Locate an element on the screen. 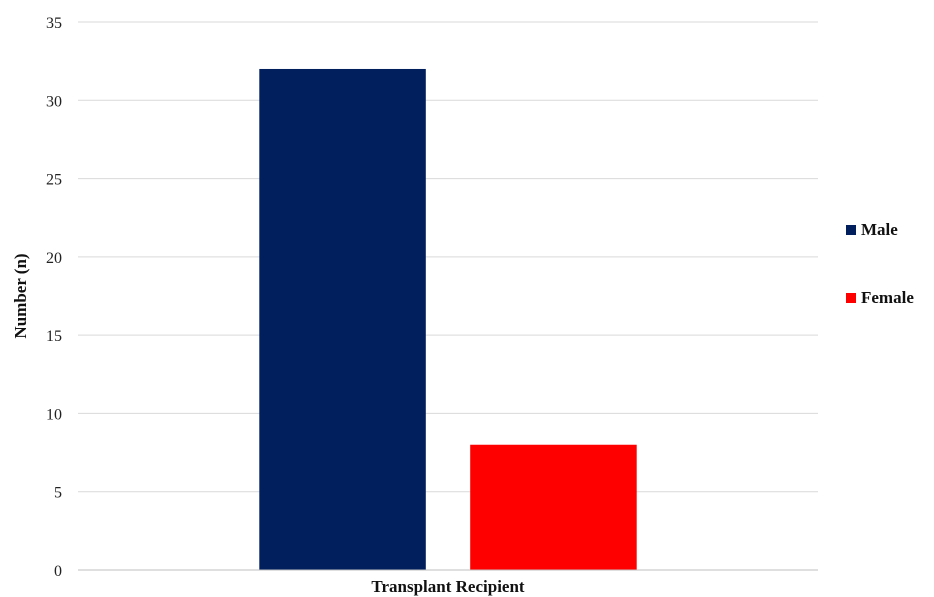  y-tick-label: 25 is located at coordinates (54, 180).